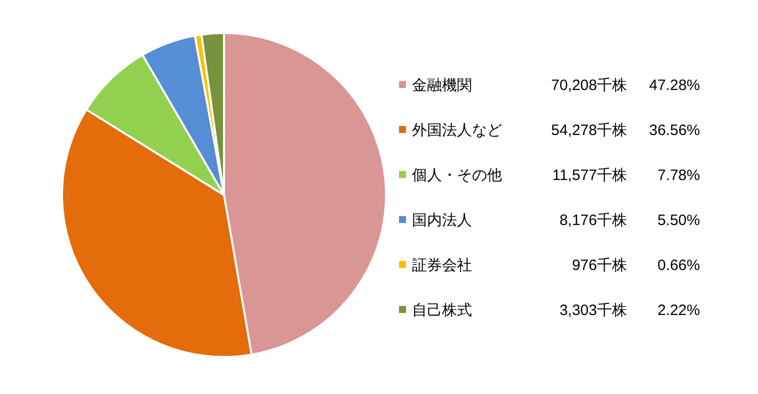 The image size is (758, 394). I want to click on legend-label: 金融機関, so click(442, 85).